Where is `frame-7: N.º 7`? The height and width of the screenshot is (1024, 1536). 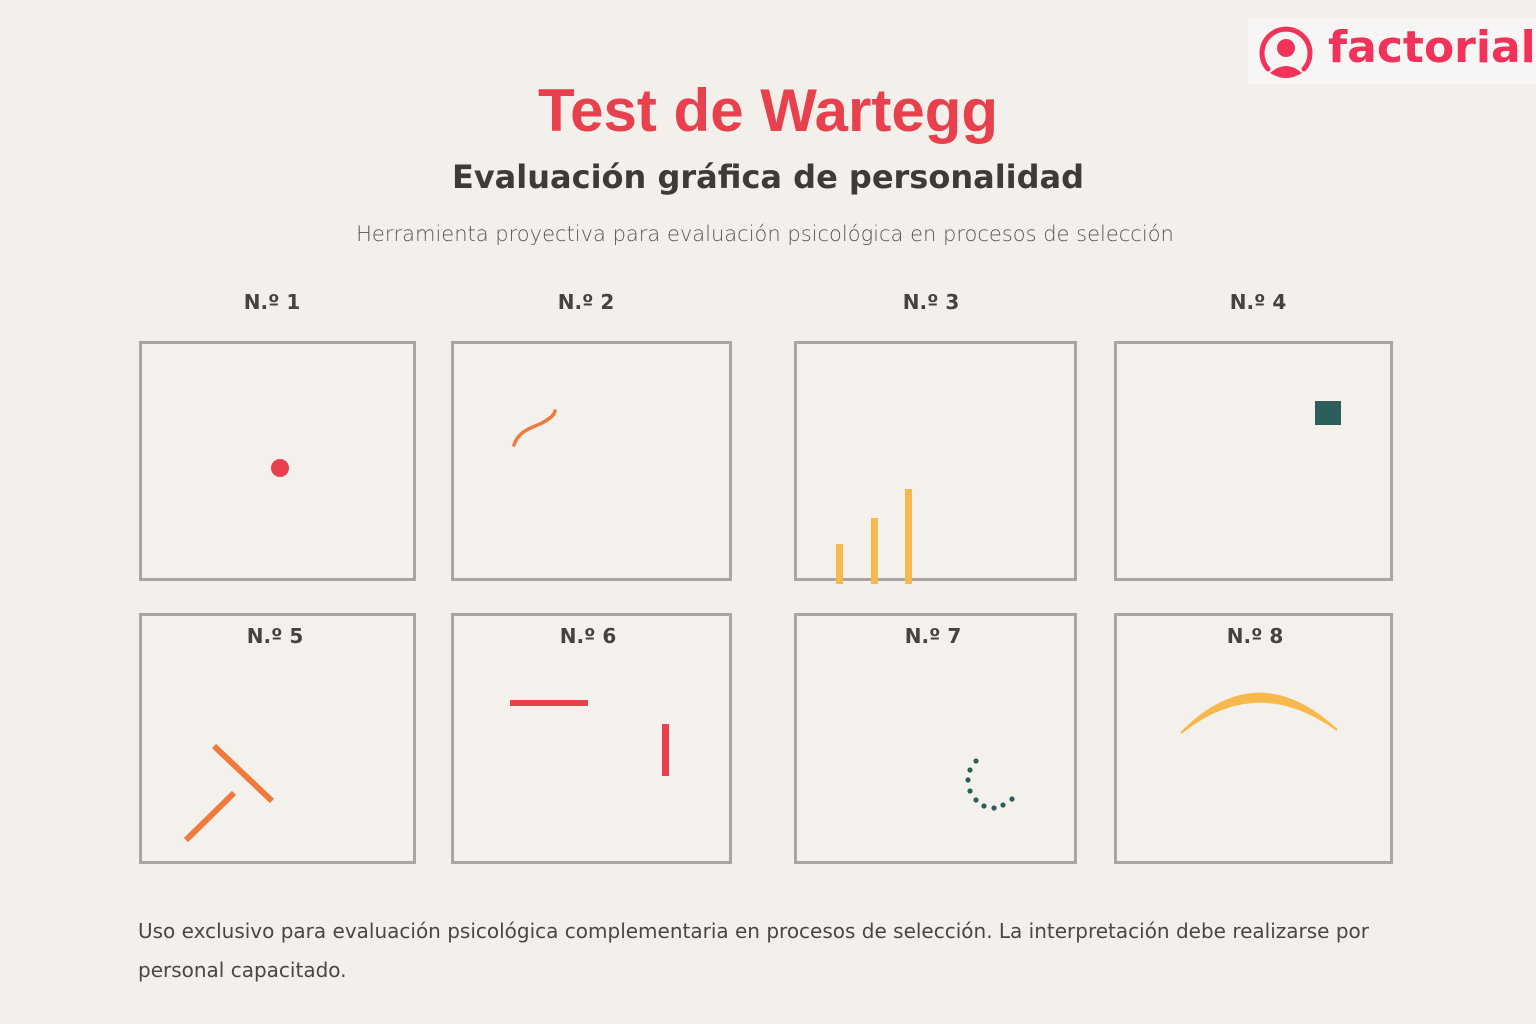
frame-7: N.º 7 is located at coordinates (935, 738).